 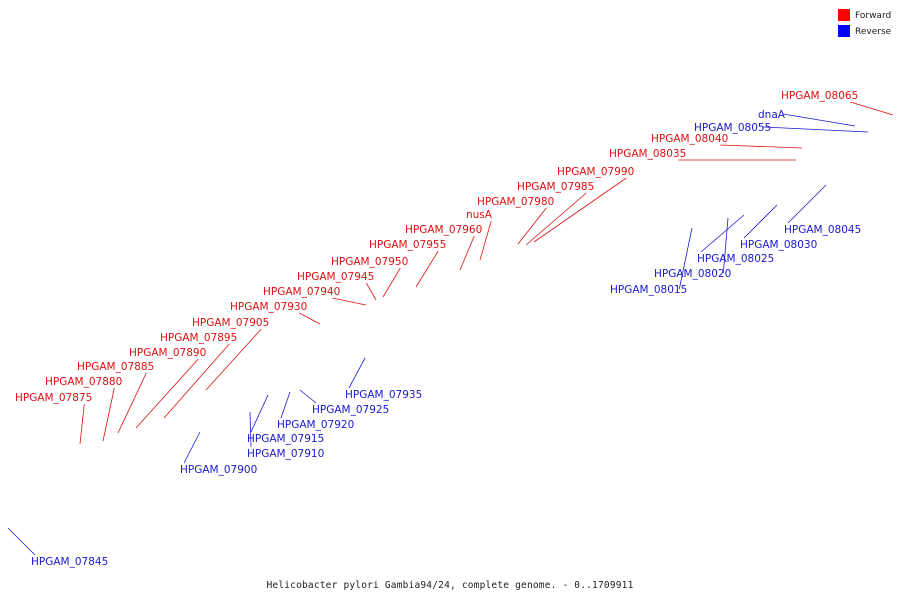 What do you see at coordinates (647, 154) in the screenshot?
I see `forward-gene-label: HPGAM_08035` at bounding box center [647, 154].